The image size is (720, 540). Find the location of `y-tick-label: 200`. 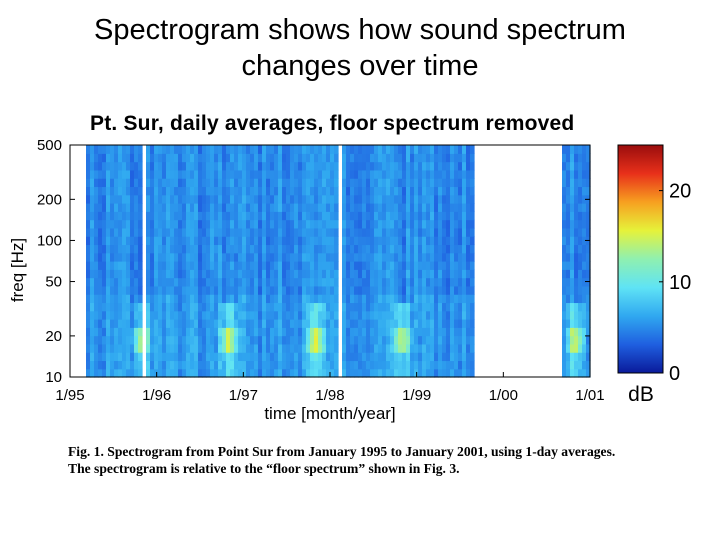

y-tick-label: 200 is located at coordinates (49, 199).